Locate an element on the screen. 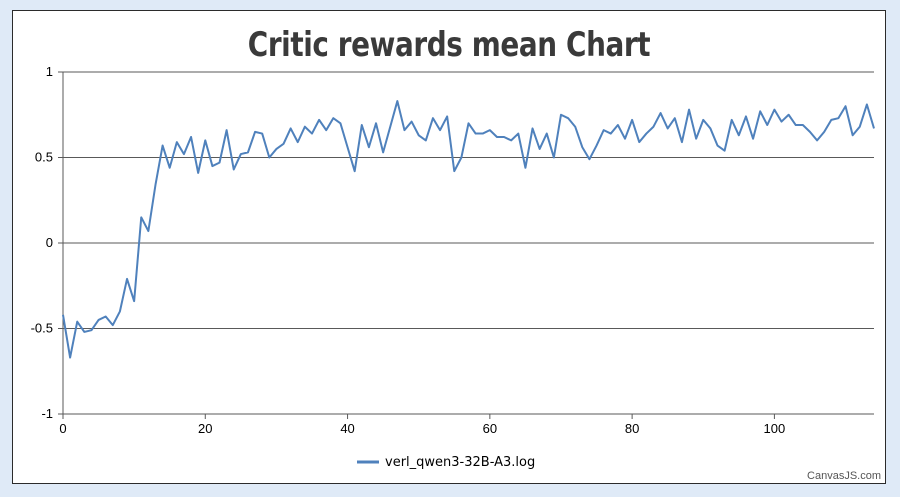 Image resolution: width=900 pixels, height=497 pixels. x-tick-label: 100 is located at coordinates (775, 428).